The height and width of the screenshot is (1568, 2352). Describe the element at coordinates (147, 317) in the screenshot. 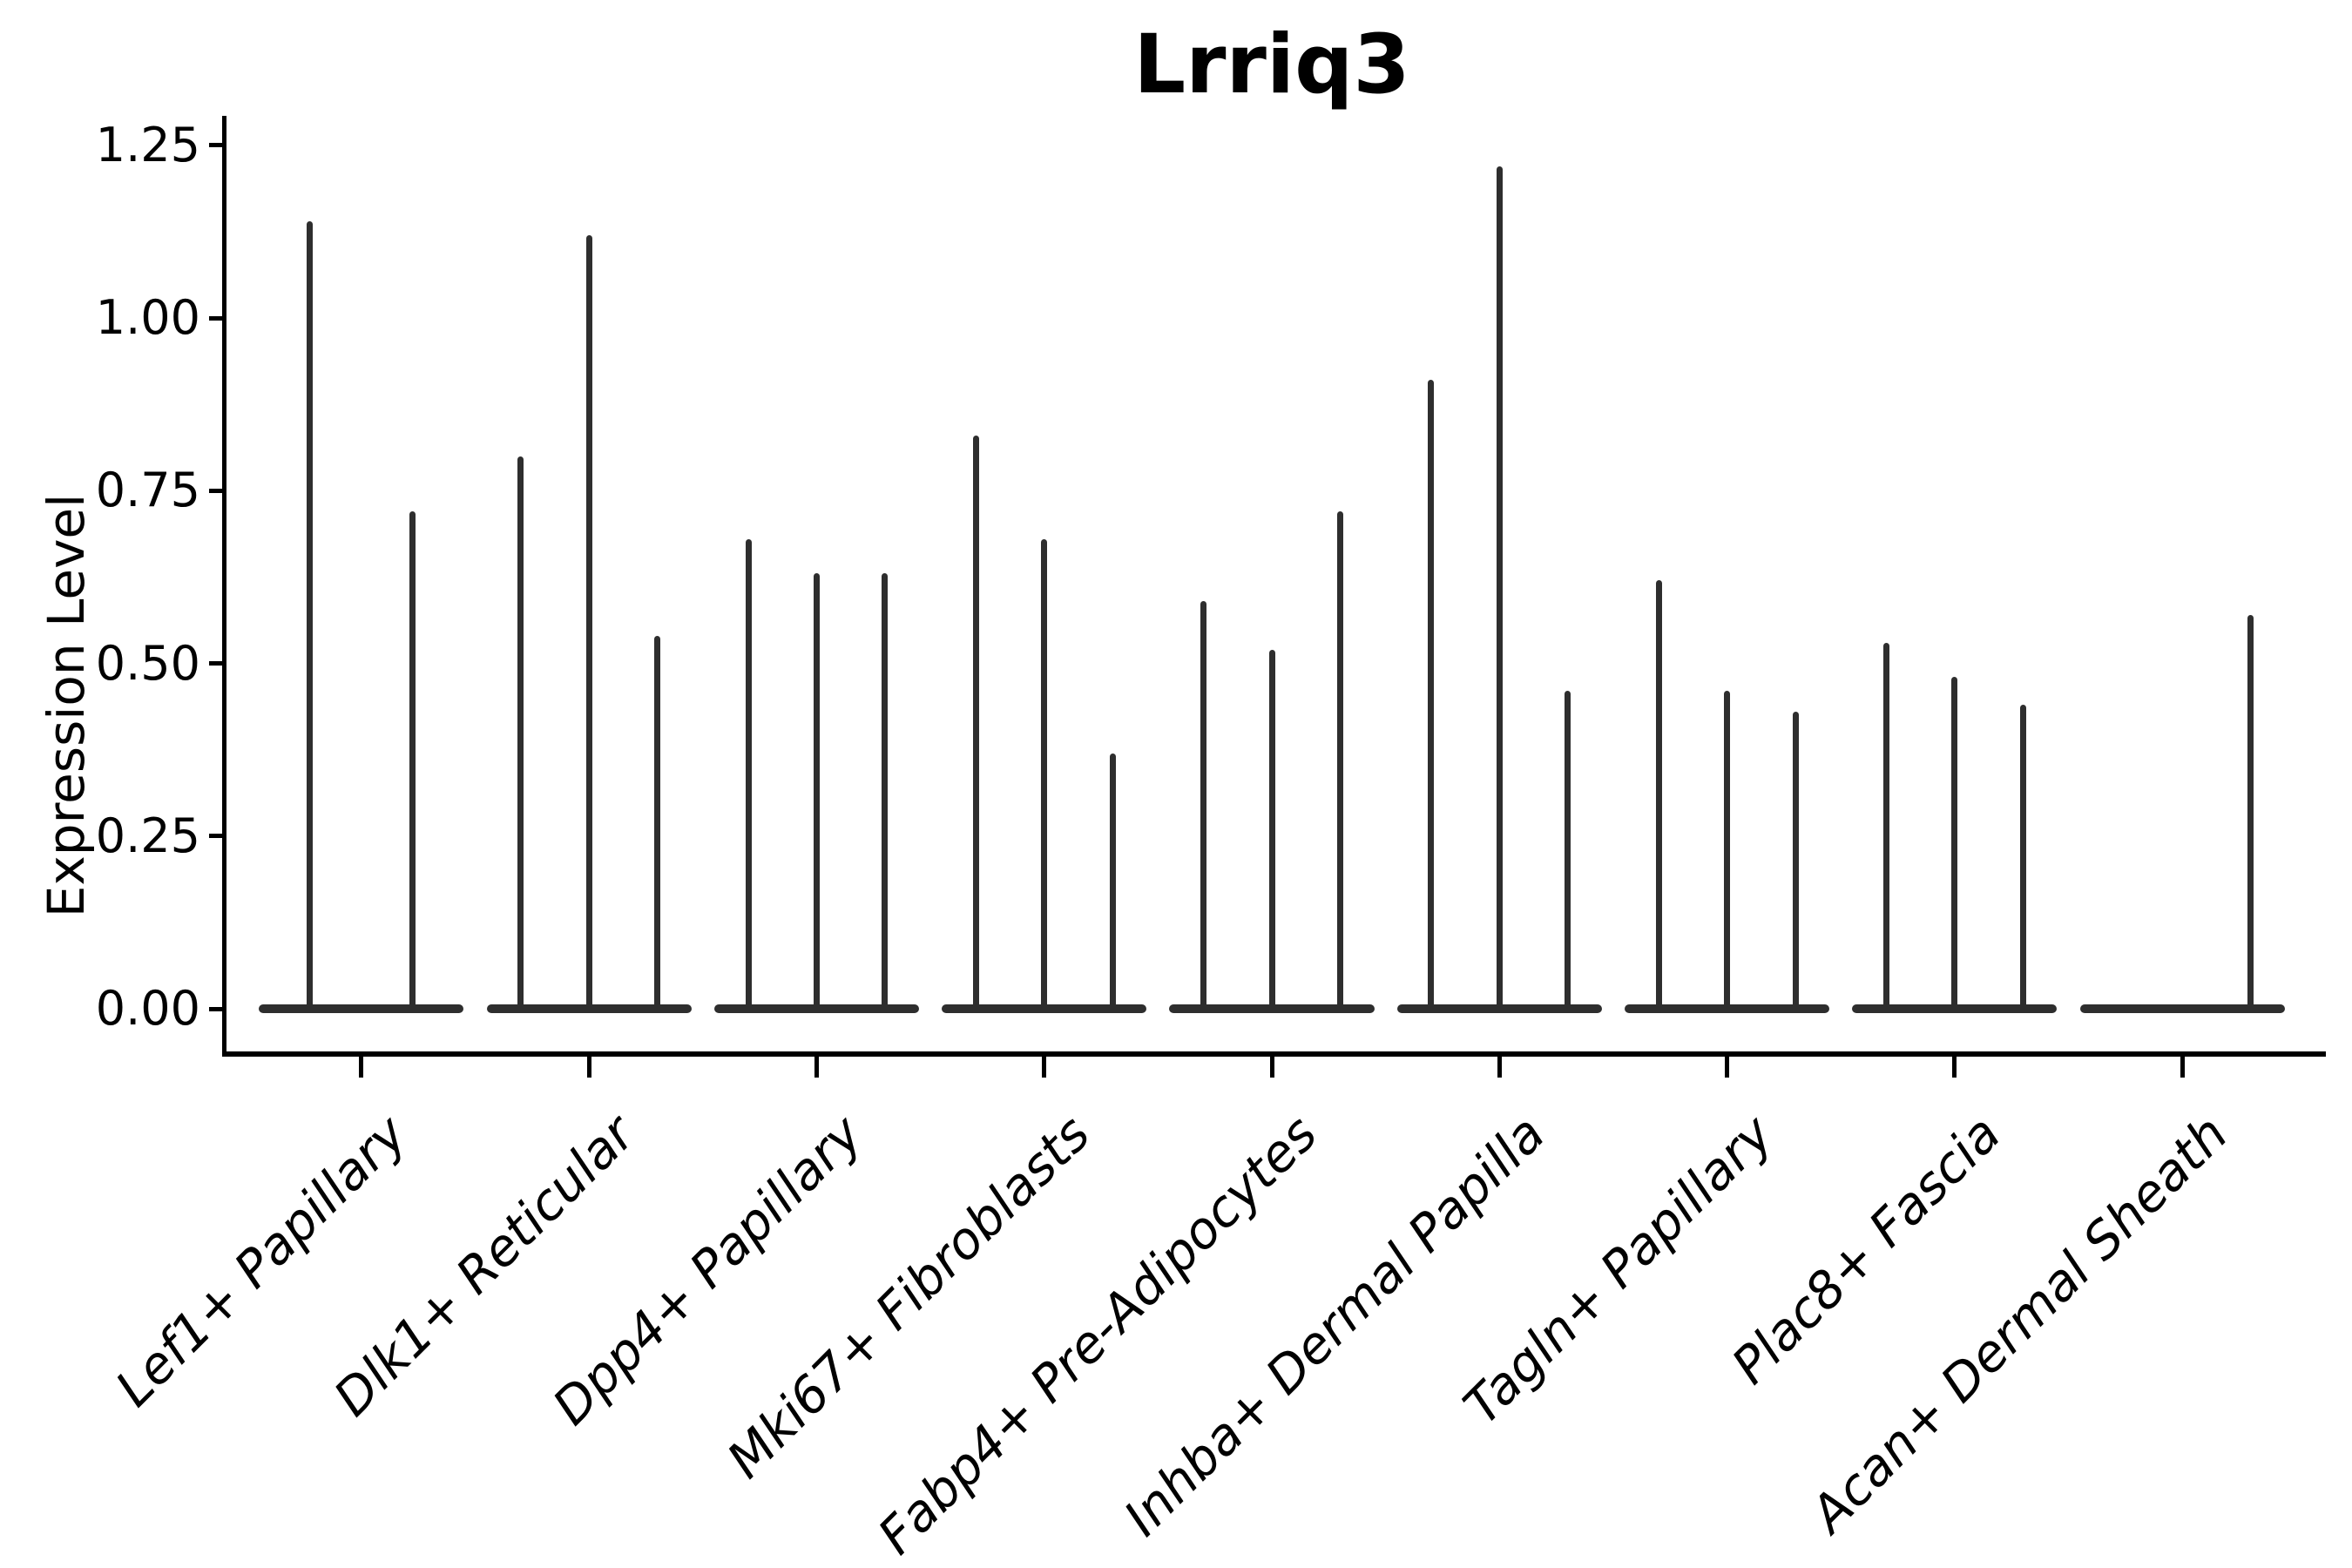

I see `y-tick-label: 1.00` at that location.